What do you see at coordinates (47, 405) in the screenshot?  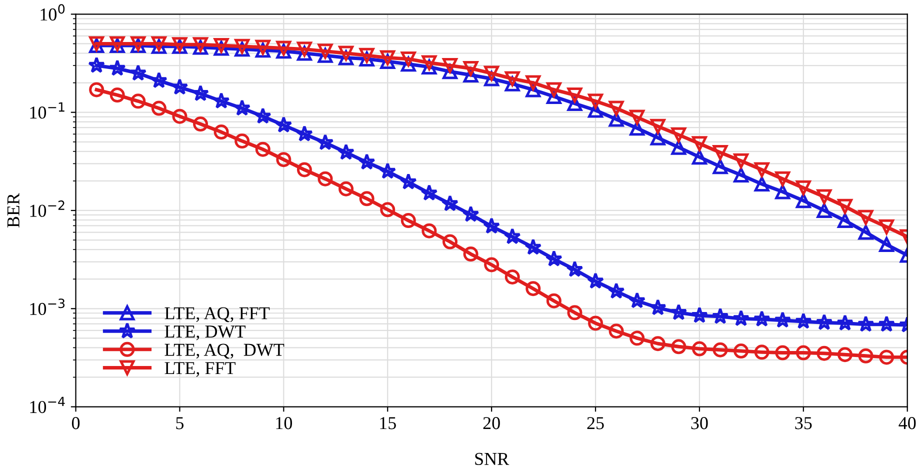 I see `y-tick-label: 10$^{−4}$` at bounding box center [47, 405].